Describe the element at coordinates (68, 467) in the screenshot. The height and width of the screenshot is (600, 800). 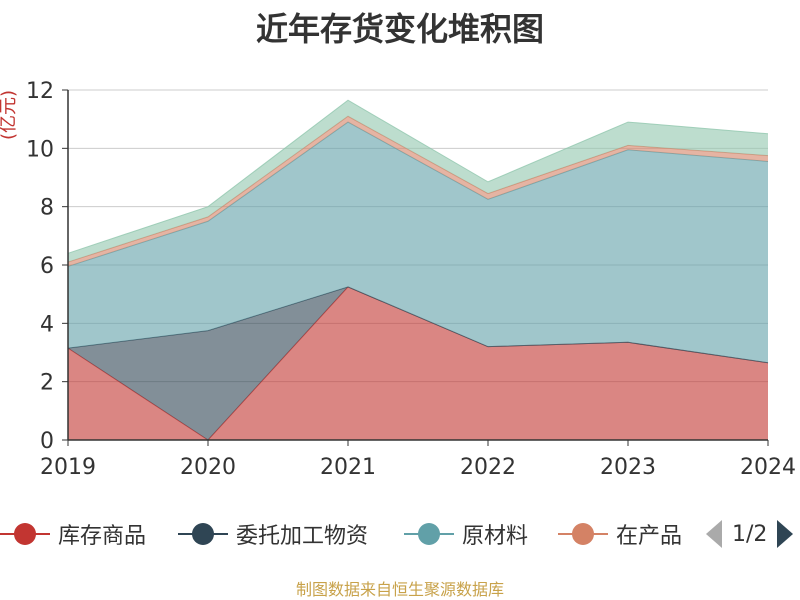
I see `x-tick-label: 2019` at that location.